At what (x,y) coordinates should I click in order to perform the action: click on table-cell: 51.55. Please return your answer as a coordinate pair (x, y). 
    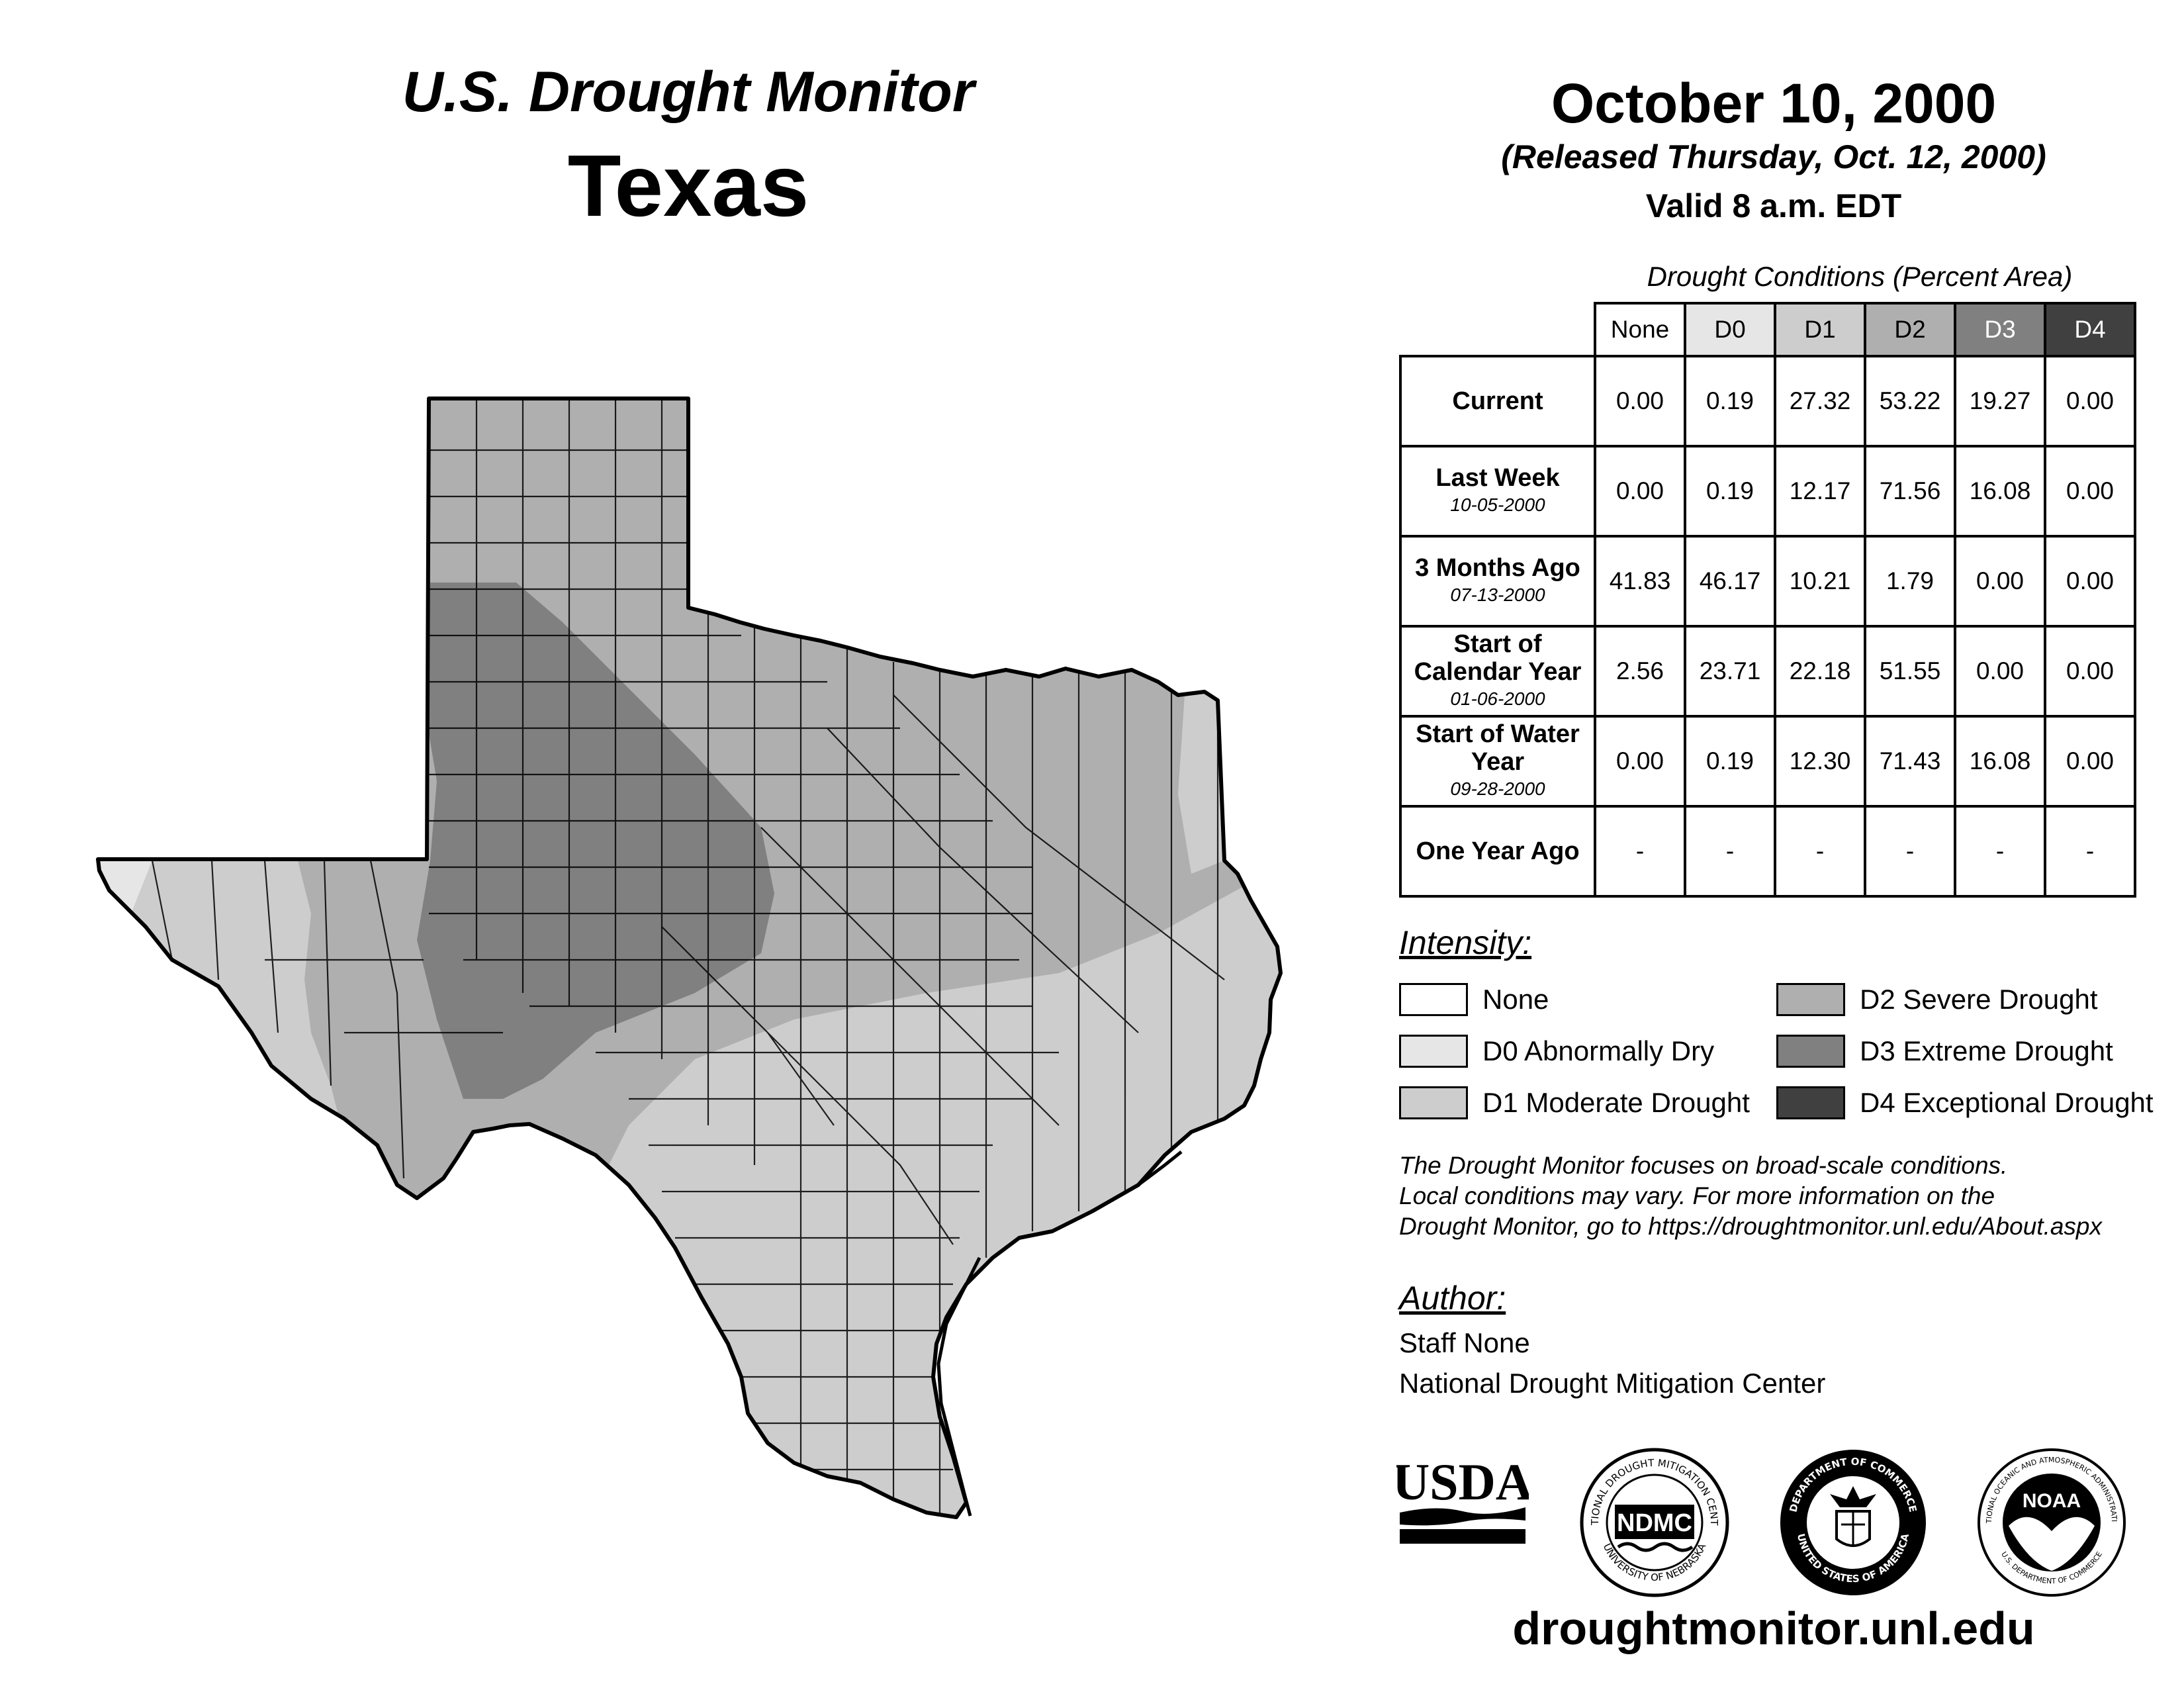
    Looking at the image, I should click on (1910, 671).